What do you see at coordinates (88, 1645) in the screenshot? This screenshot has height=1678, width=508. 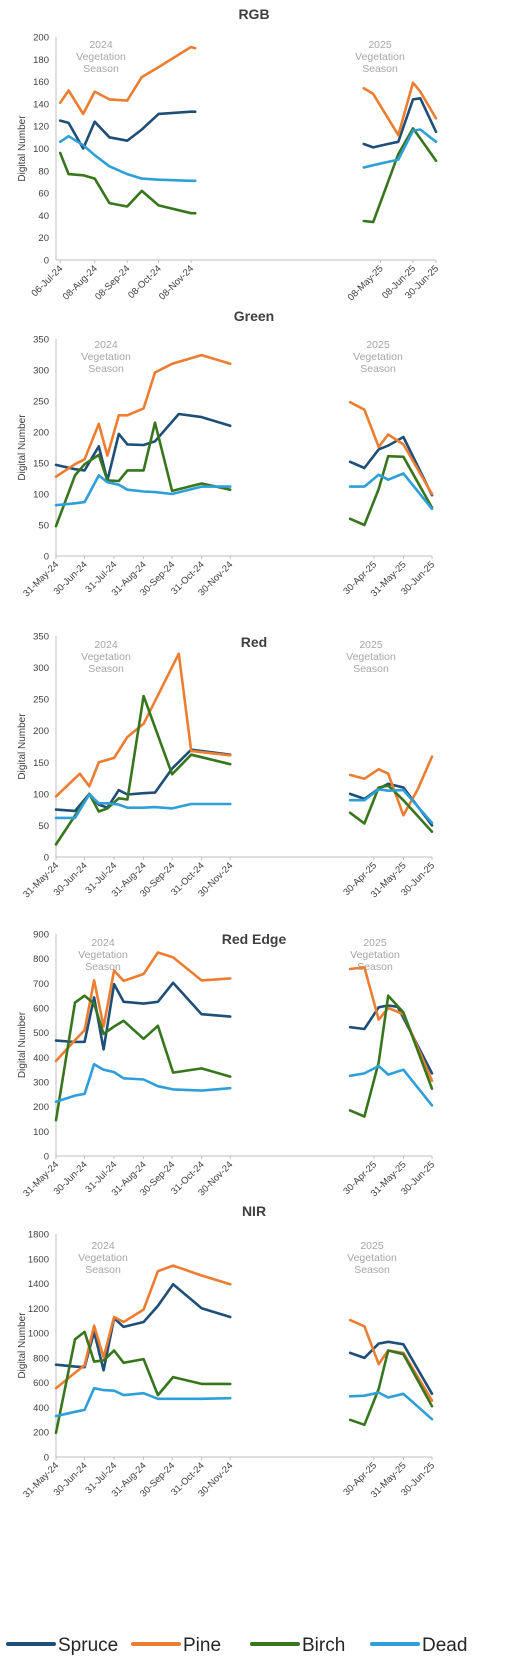 I see `legend-label: Spruce` at bounding box center [88, 1645].